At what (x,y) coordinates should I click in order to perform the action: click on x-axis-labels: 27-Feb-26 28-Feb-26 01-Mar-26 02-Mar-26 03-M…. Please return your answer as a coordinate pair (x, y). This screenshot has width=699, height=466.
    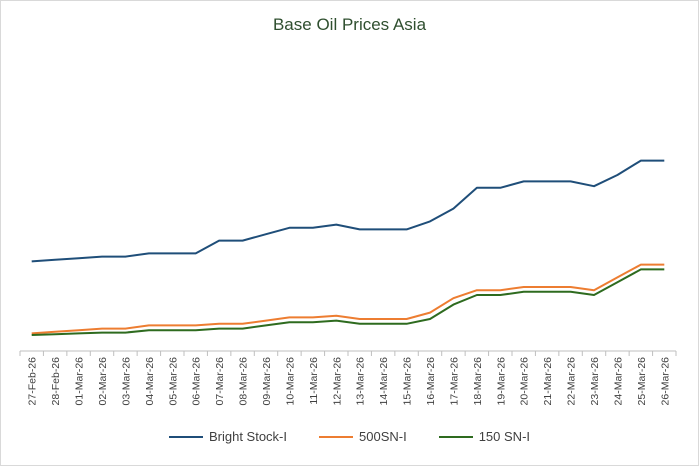
    Looking at the image, I should click on (349, 381).